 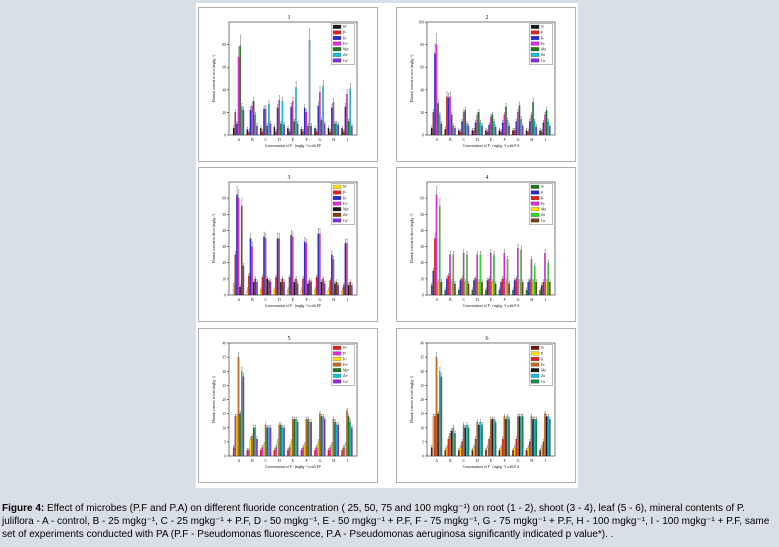 What do you see at coordinates (291, 265) in the screenshot?
I see `bar-K-E` at bounding box center [291, 265].